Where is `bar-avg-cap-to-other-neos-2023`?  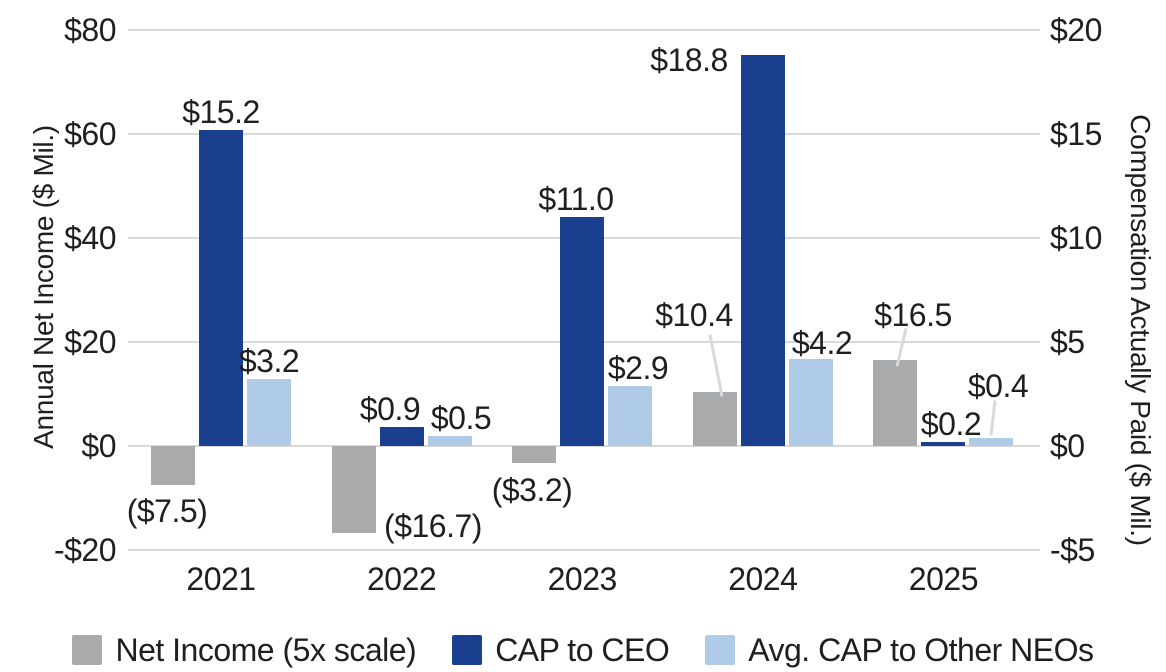
bar-avg-cap-to-other-neos-2023 is located at coordinates (630, 415).